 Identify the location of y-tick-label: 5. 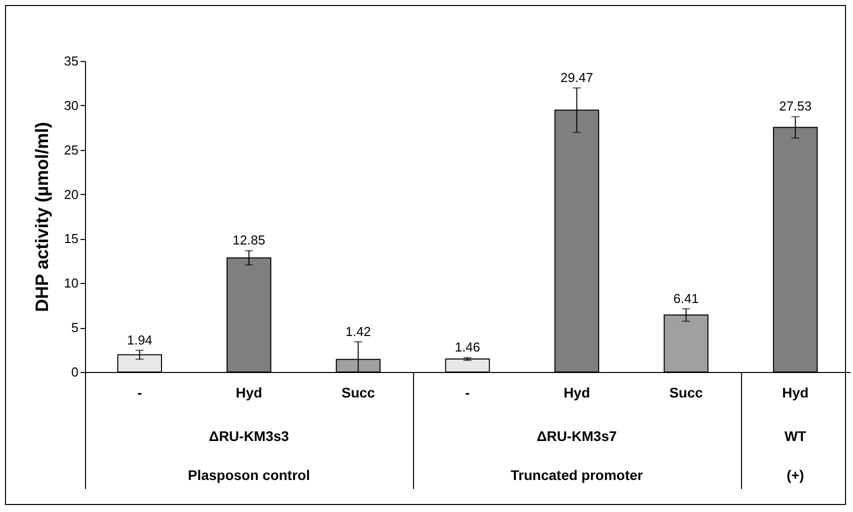
(74, 328).